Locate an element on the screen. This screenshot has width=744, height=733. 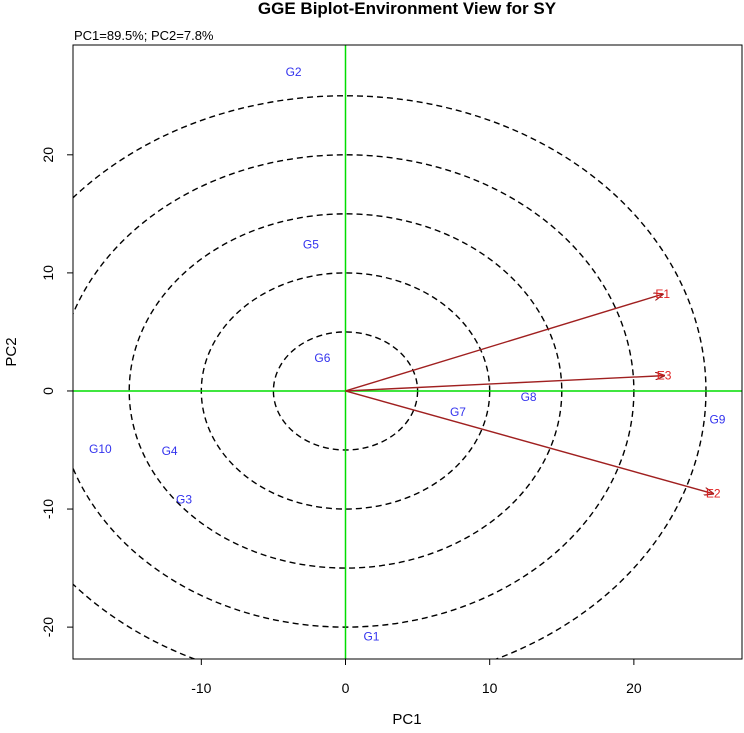
genotype-label-g2: G2 is located at coordinates (294, 72).